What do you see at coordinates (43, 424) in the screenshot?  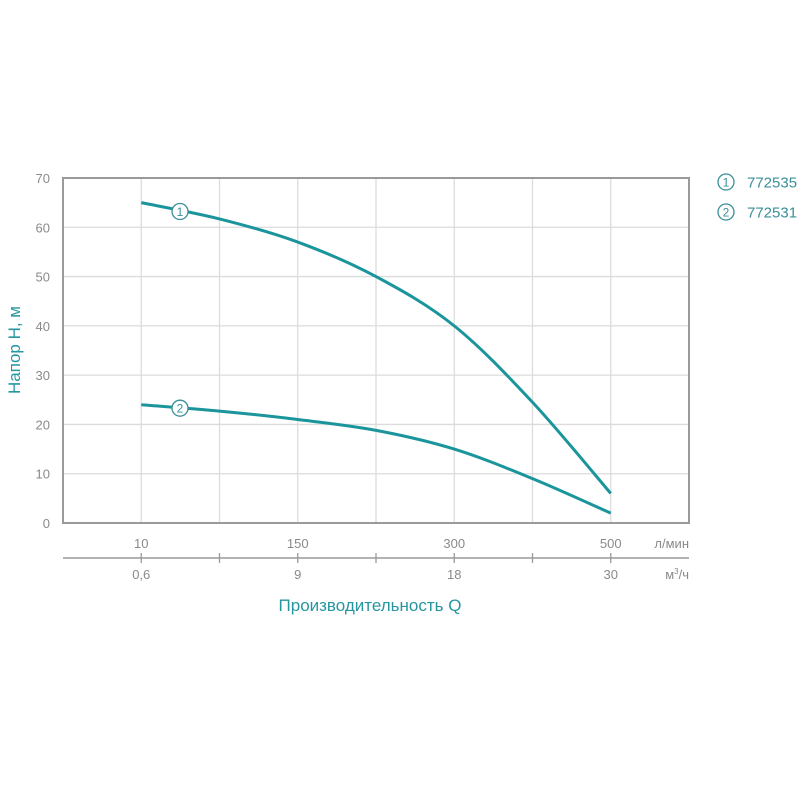 I see `y-tick-label: 20` at bounding box center [43, 424].